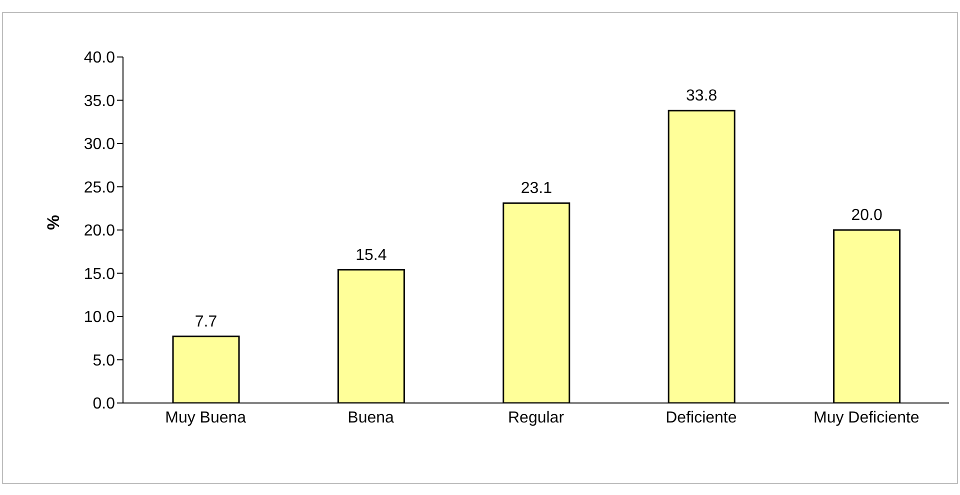  I want to click on data-label: 20.0, so click(866, 215).